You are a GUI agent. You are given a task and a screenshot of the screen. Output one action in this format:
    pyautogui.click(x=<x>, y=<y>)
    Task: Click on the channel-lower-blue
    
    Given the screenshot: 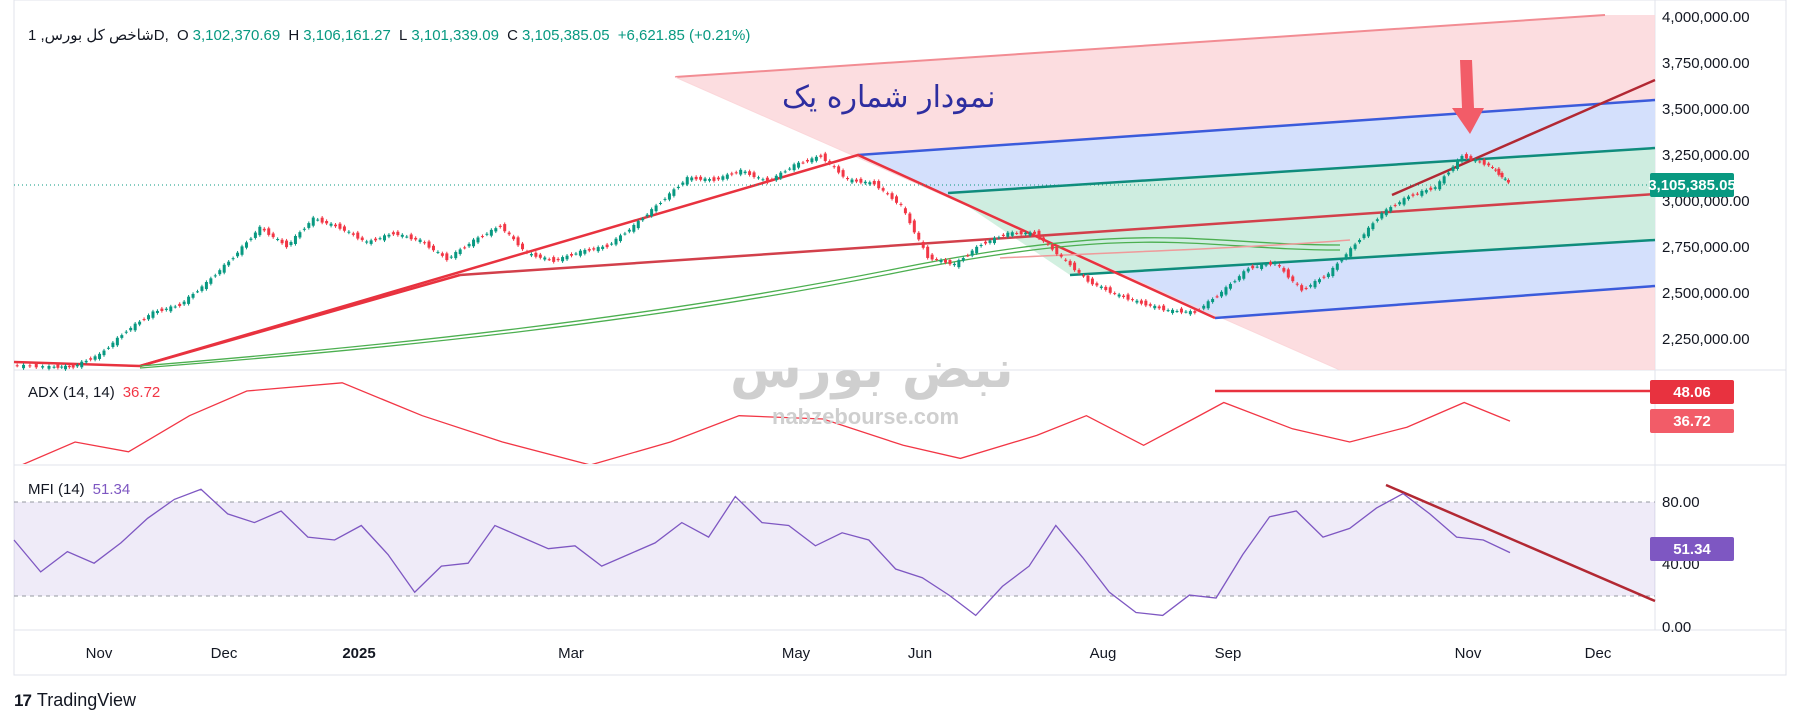 What is the action you would take?
    pyautogui.click(x=1435, y=302)
    